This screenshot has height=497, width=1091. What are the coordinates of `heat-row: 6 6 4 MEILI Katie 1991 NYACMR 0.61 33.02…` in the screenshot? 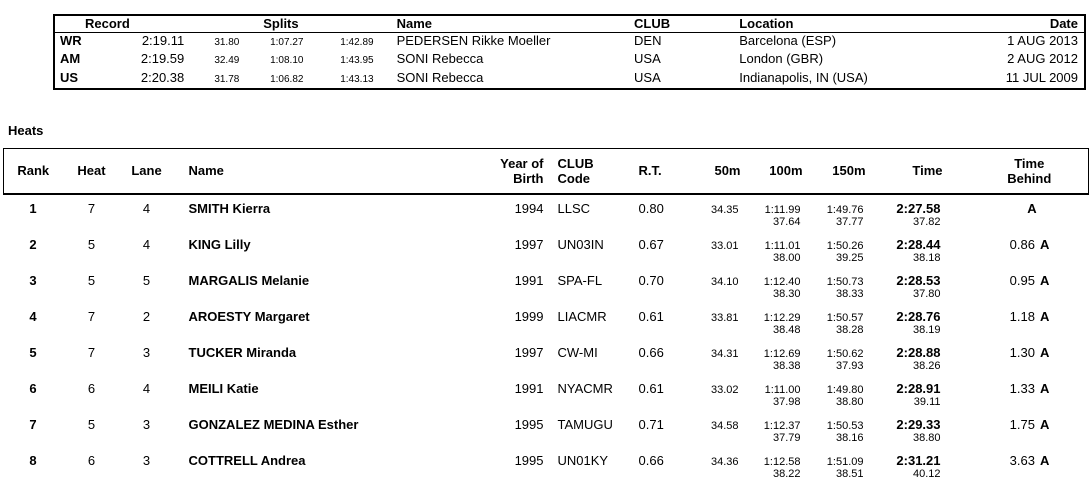 It's located at (546, 385).